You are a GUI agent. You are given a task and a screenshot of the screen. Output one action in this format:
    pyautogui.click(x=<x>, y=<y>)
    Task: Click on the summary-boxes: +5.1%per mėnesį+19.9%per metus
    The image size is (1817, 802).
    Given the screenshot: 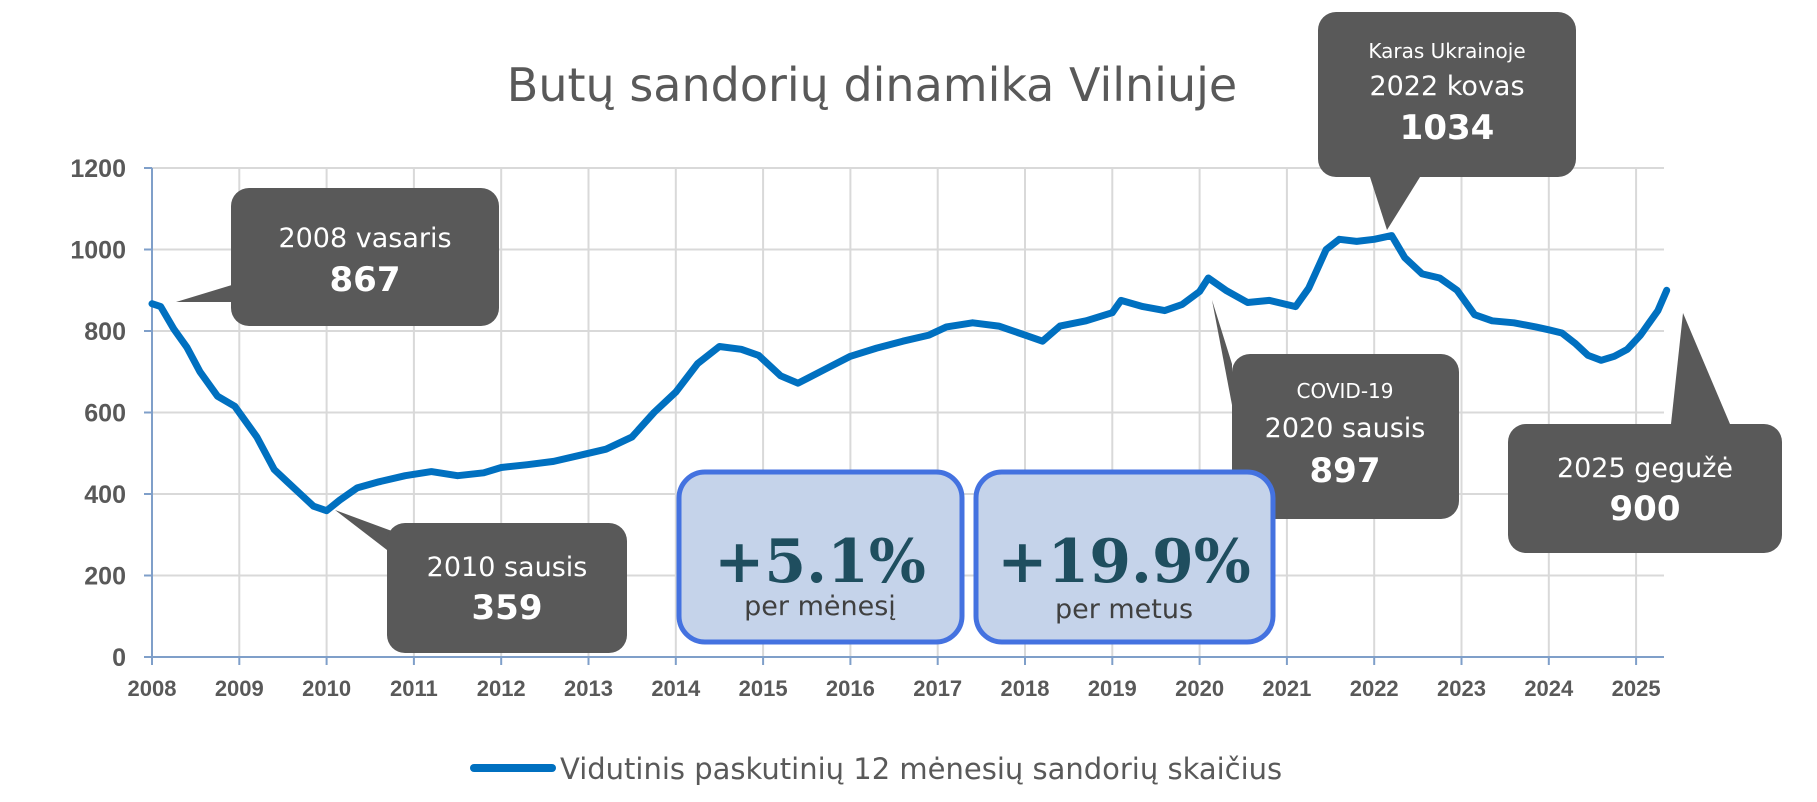 What is the action you would take?
    pyautogui.click(x=976, y=557)
    